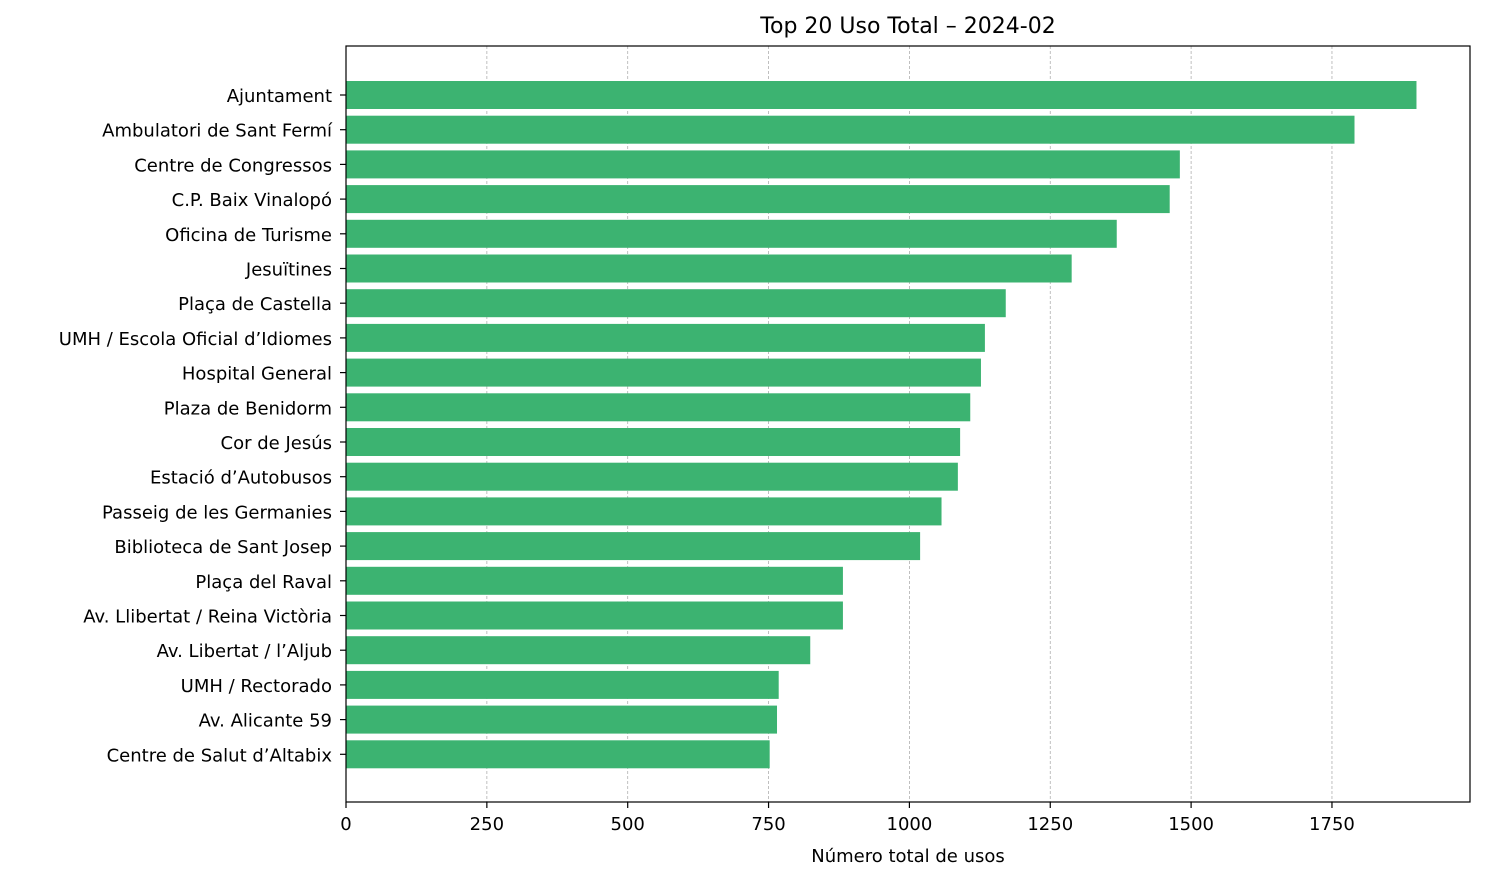 The width and height of the screenshot is (1485, 881). Describe the element at coordinates (207, 617) in the screenshot. I see `y-tick-label: Av. Llibertat / Reina Victòria` at that location.